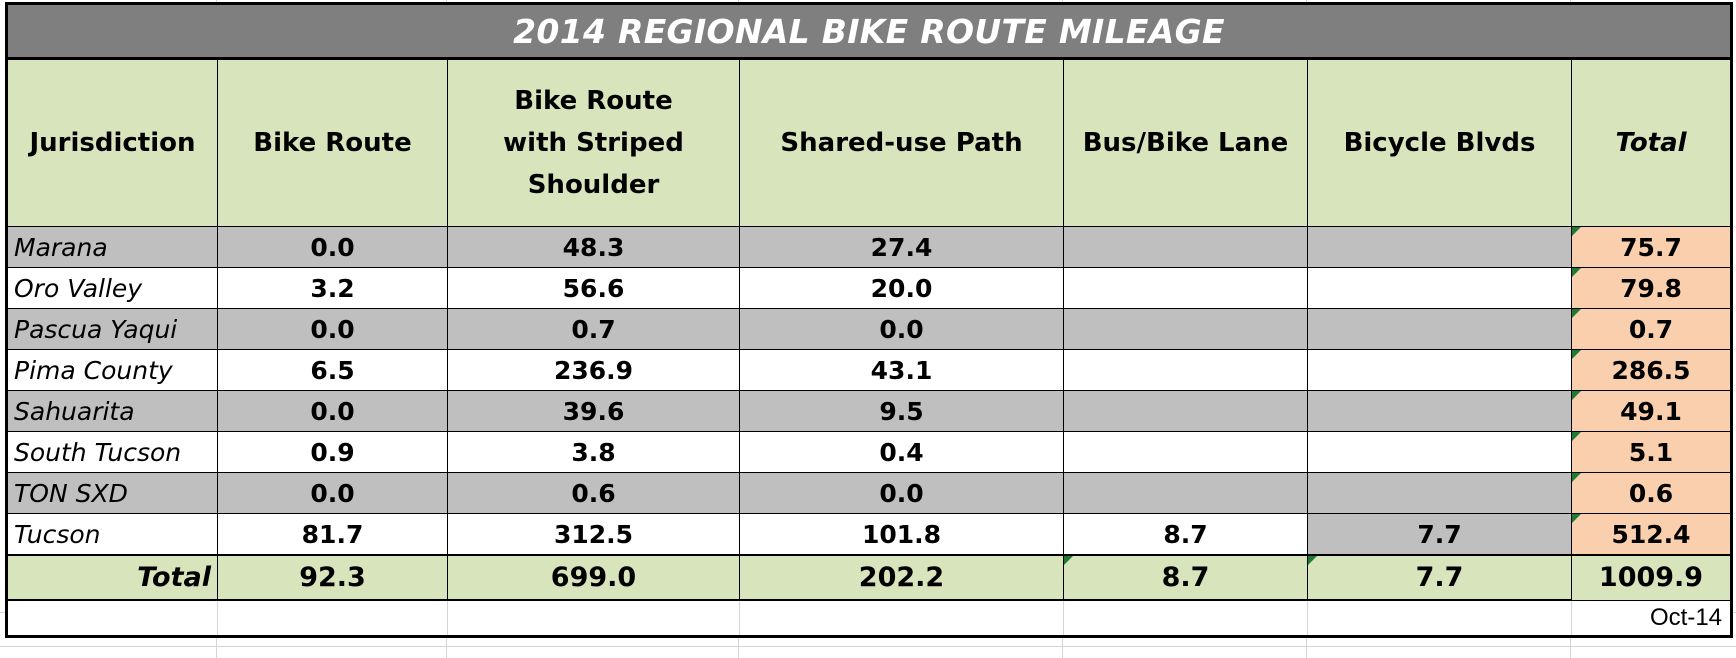 Image resolution: width=1736 pixels, height=658 pixels. Describe the element at coordinates (1651, 288) in the screenshot. I see `row-total-cell: 79.8` at that location.